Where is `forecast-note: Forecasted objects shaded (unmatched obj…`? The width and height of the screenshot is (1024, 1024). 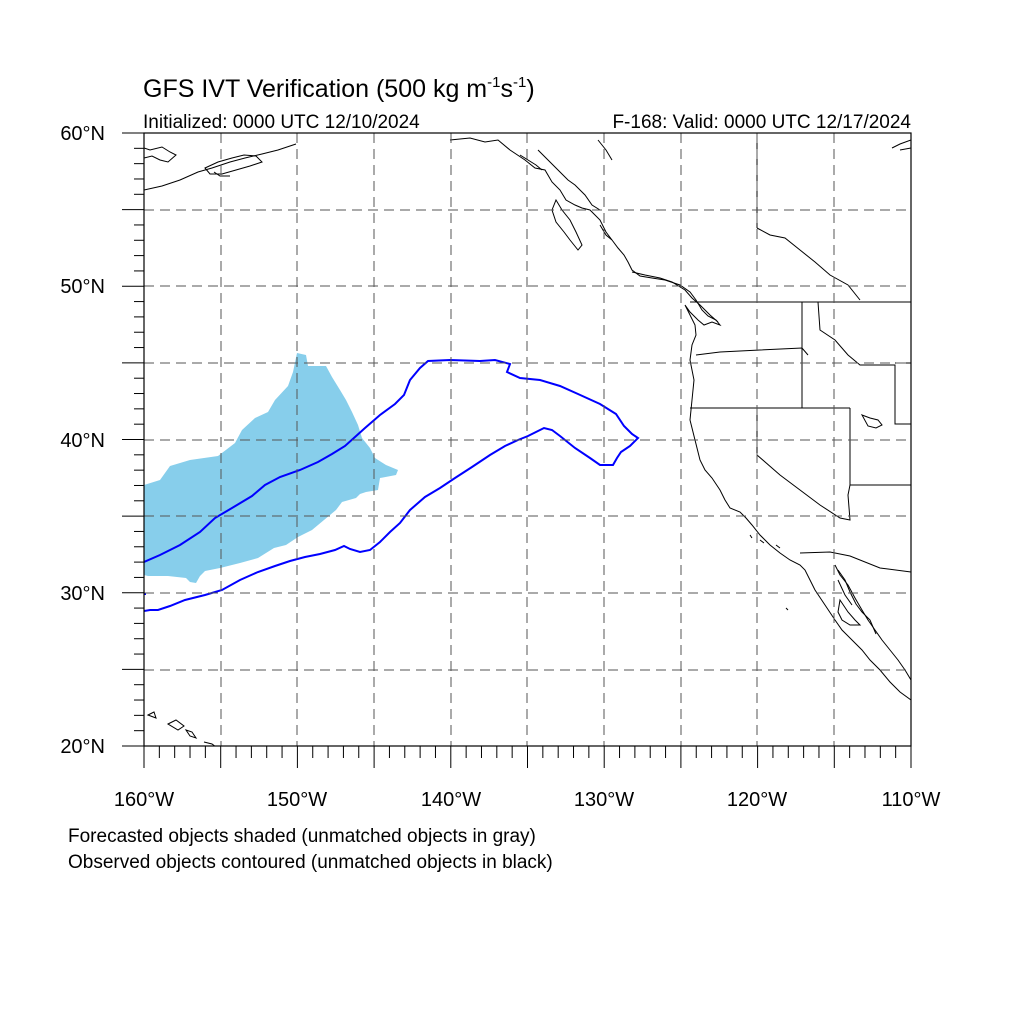
forecast-note: Forecasted objects shaded (unmatched obj… is located at coordinates (302, 836).